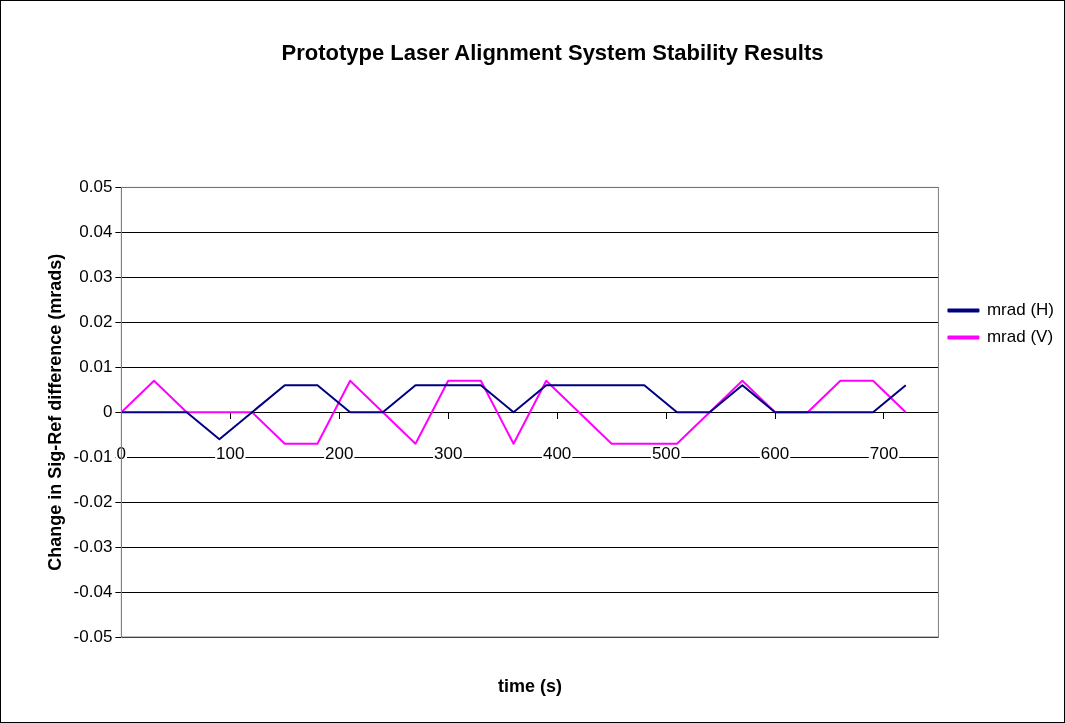 This screenshot has width=1065, height=723. Describe the element at coordinates (1020, 337) in the screenshot. I see `legend-label: mrad (V)` at that location.